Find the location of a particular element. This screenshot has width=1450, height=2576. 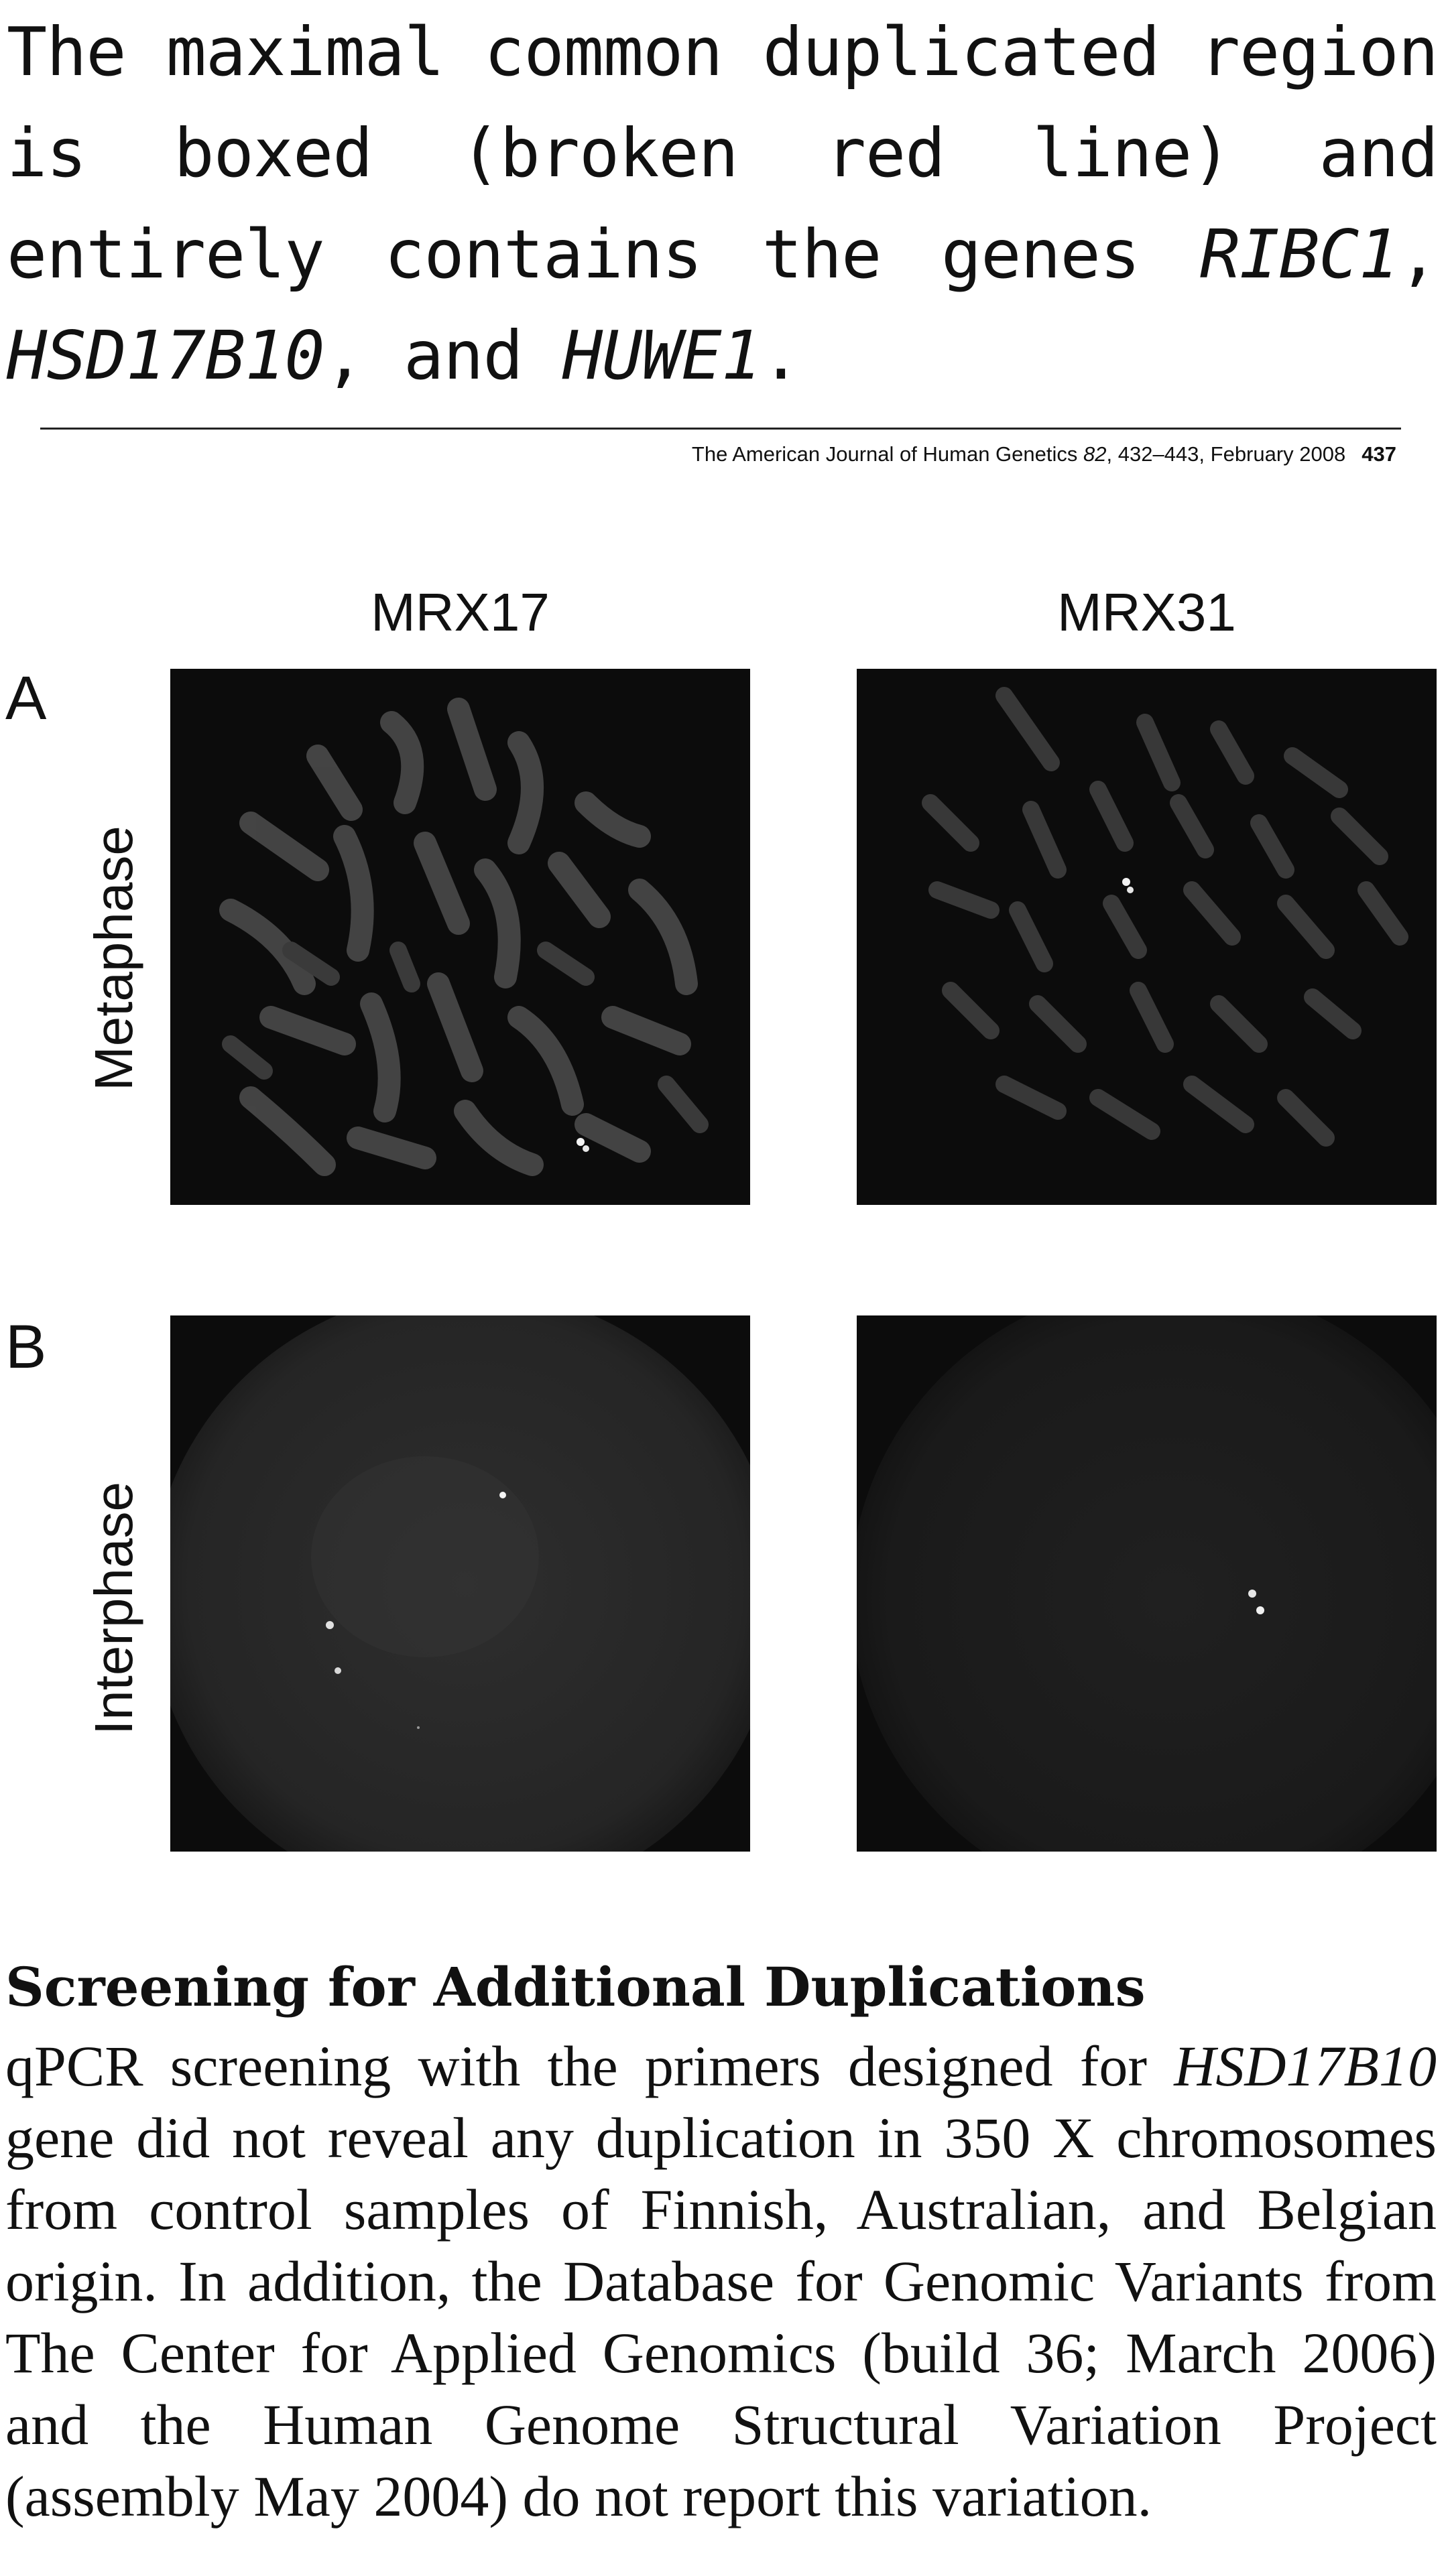

journal-pages-date: , 432–443, February 2008 is located at coordinates (1226, 454).